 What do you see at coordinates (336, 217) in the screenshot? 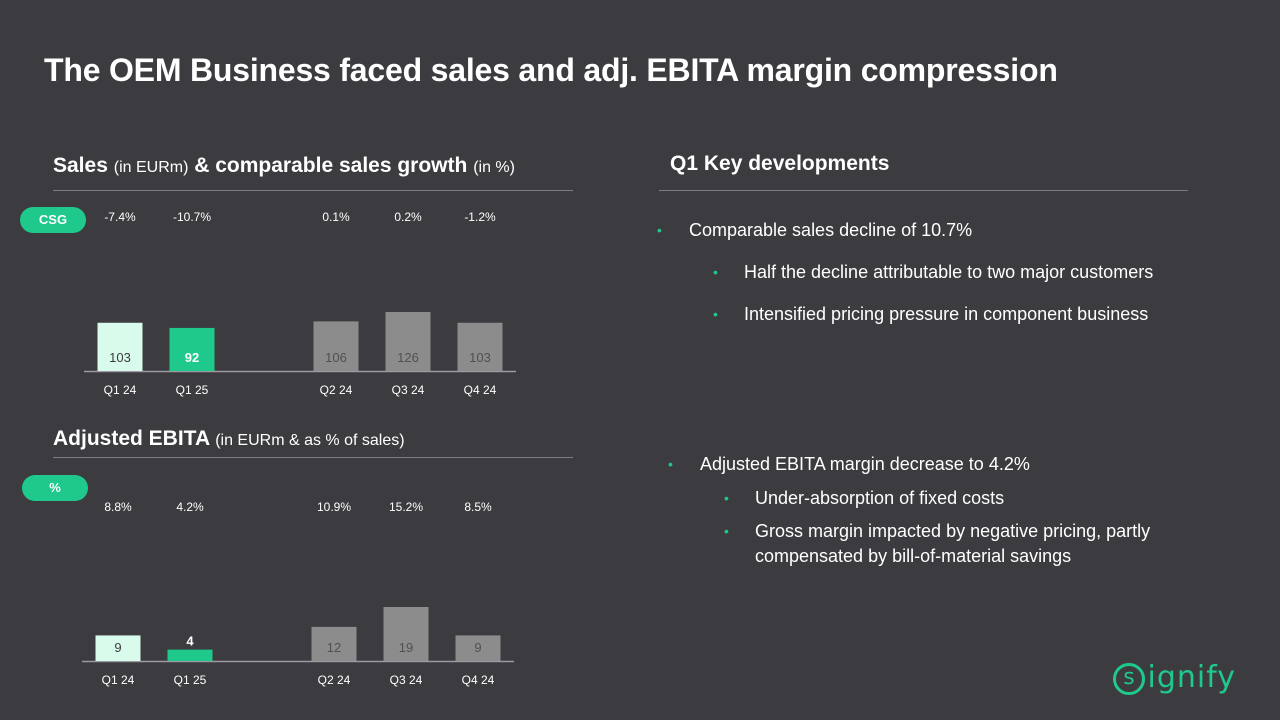
I see `growth-label: 0.1%` at bounding box center [336, 217].